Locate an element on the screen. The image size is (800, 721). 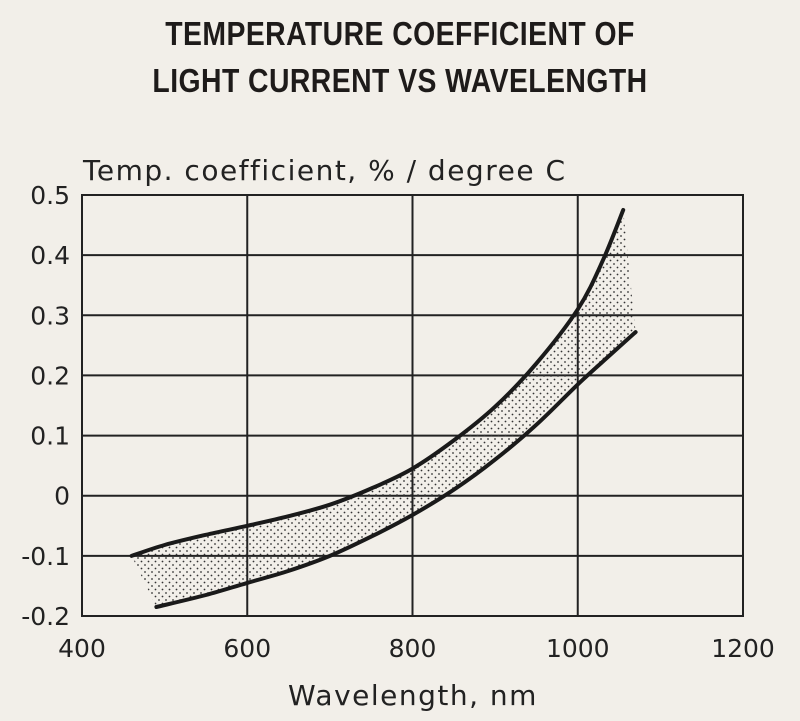
y-tick-label-4: 0.1 is located at coordinates (50, 436).